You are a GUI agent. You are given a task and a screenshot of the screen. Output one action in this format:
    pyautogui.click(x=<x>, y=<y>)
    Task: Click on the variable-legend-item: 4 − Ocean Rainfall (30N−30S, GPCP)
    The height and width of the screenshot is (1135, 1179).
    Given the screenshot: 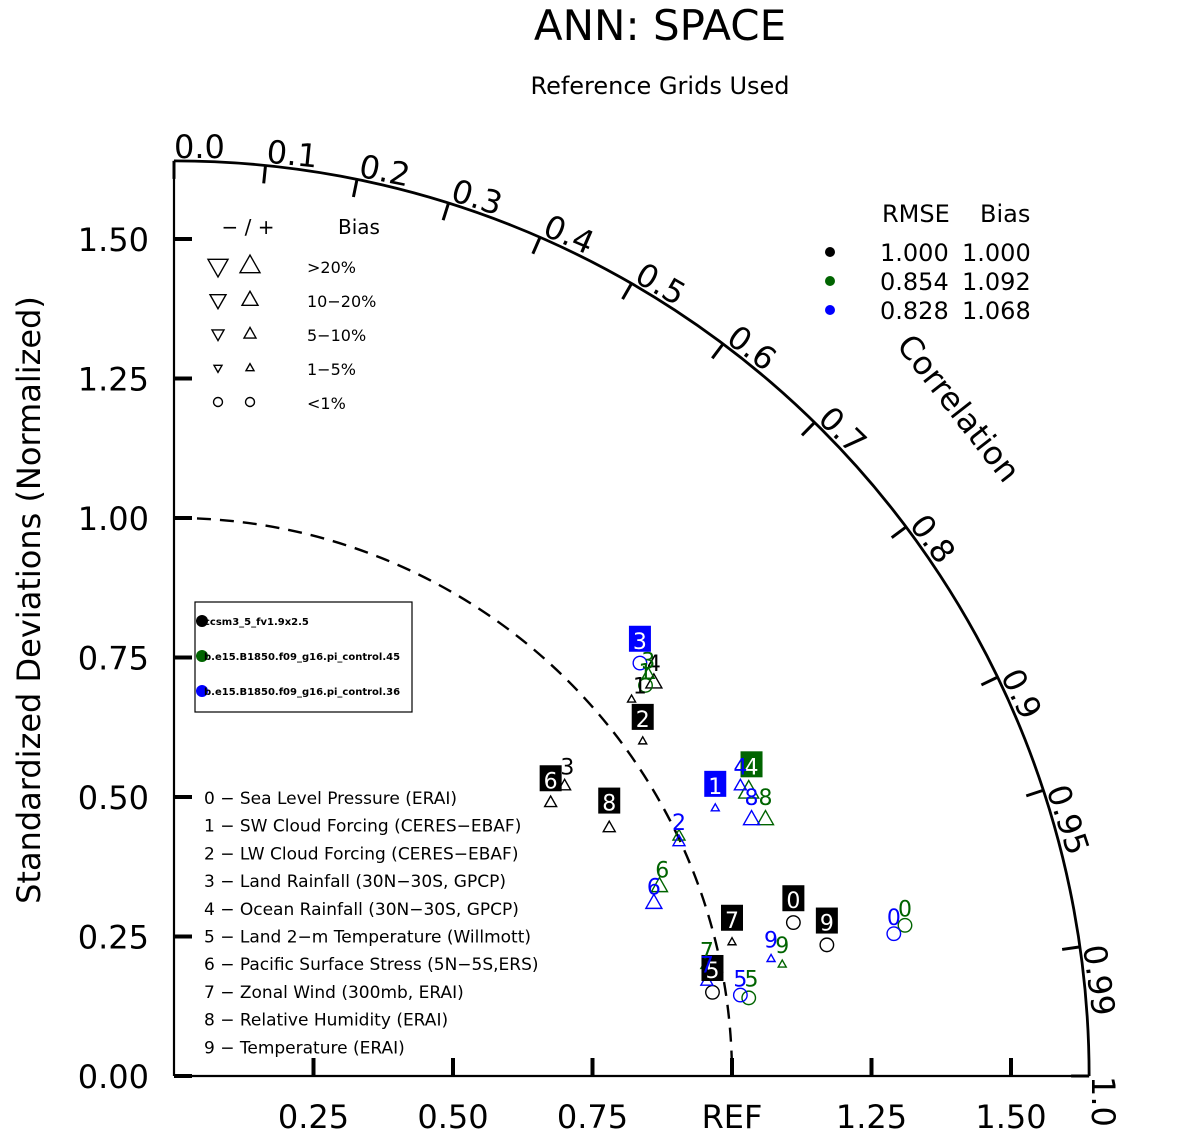 What is the action you would take?
    pyautogui.click(x=361, y=910)
    